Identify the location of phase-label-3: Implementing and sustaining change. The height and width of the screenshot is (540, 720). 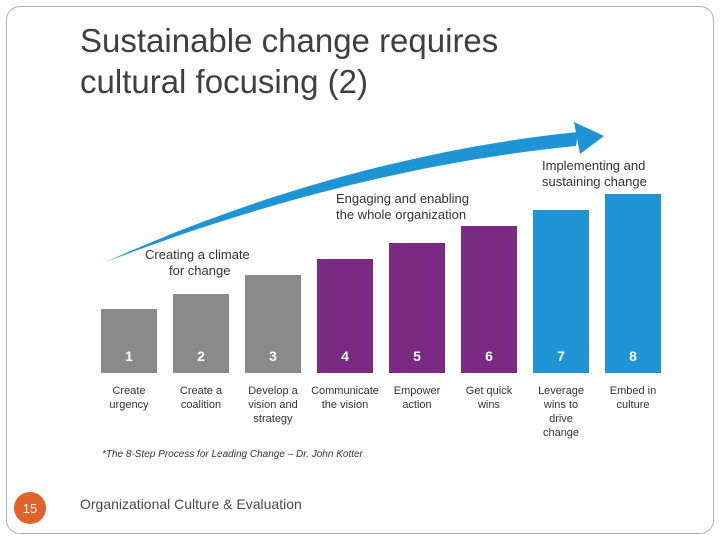
(594, 173).